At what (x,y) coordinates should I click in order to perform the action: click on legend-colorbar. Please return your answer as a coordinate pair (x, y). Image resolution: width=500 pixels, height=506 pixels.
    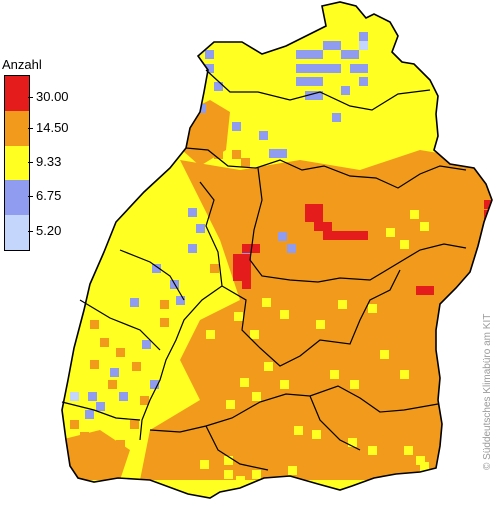
    Looking at the image, I should click on (17, 163).